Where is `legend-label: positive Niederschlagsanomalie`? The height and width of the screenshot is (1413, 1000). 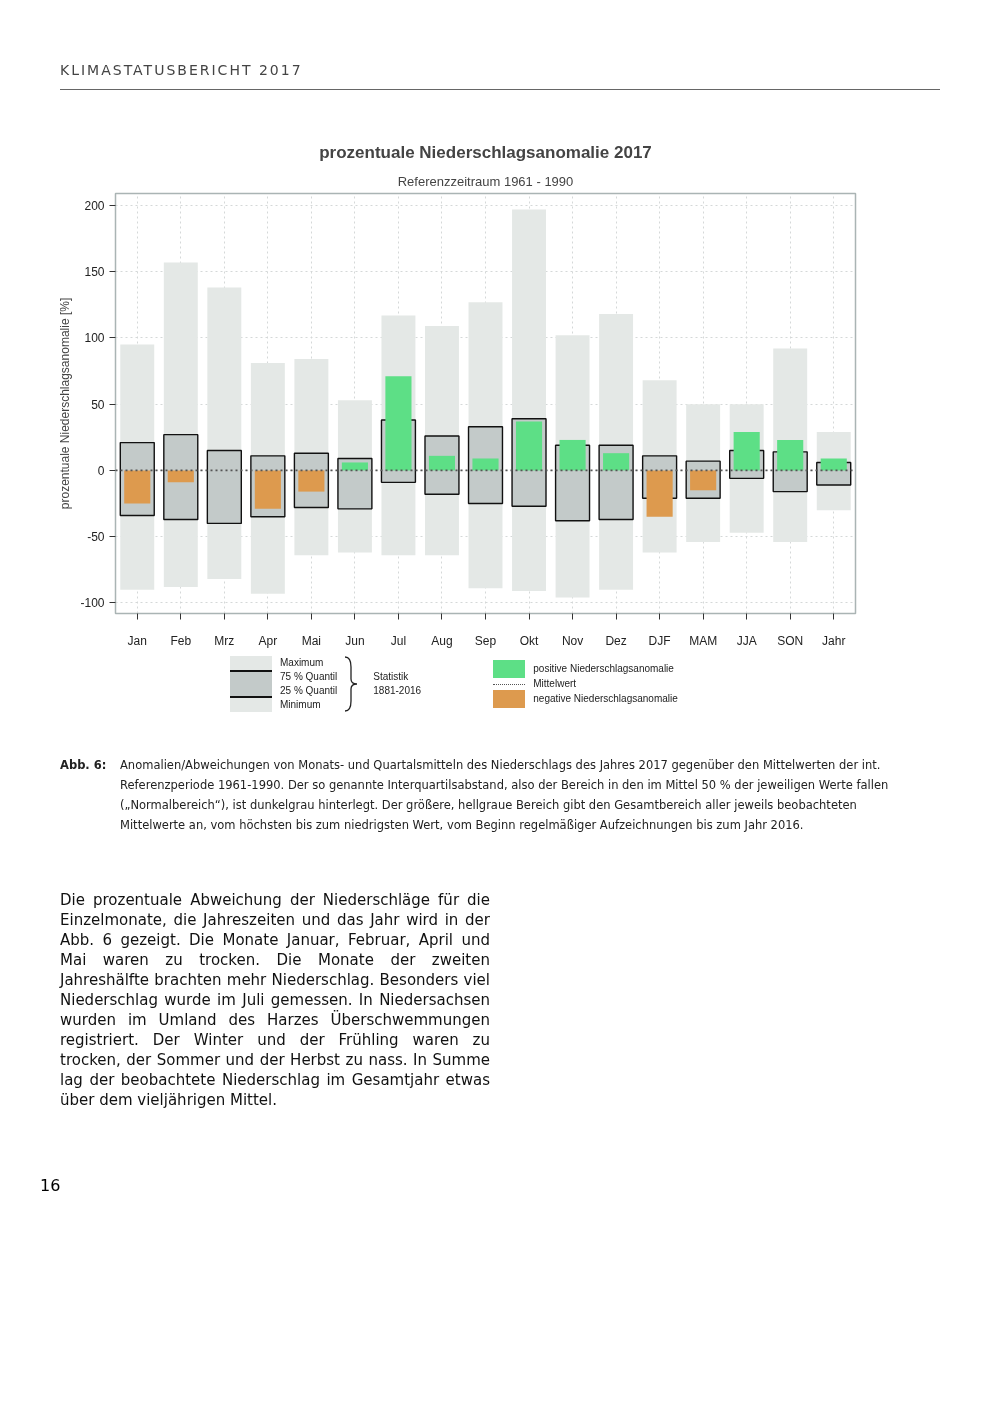 legend-label: positive Niederschlagsanomalie is located at coordinates (603, 668).